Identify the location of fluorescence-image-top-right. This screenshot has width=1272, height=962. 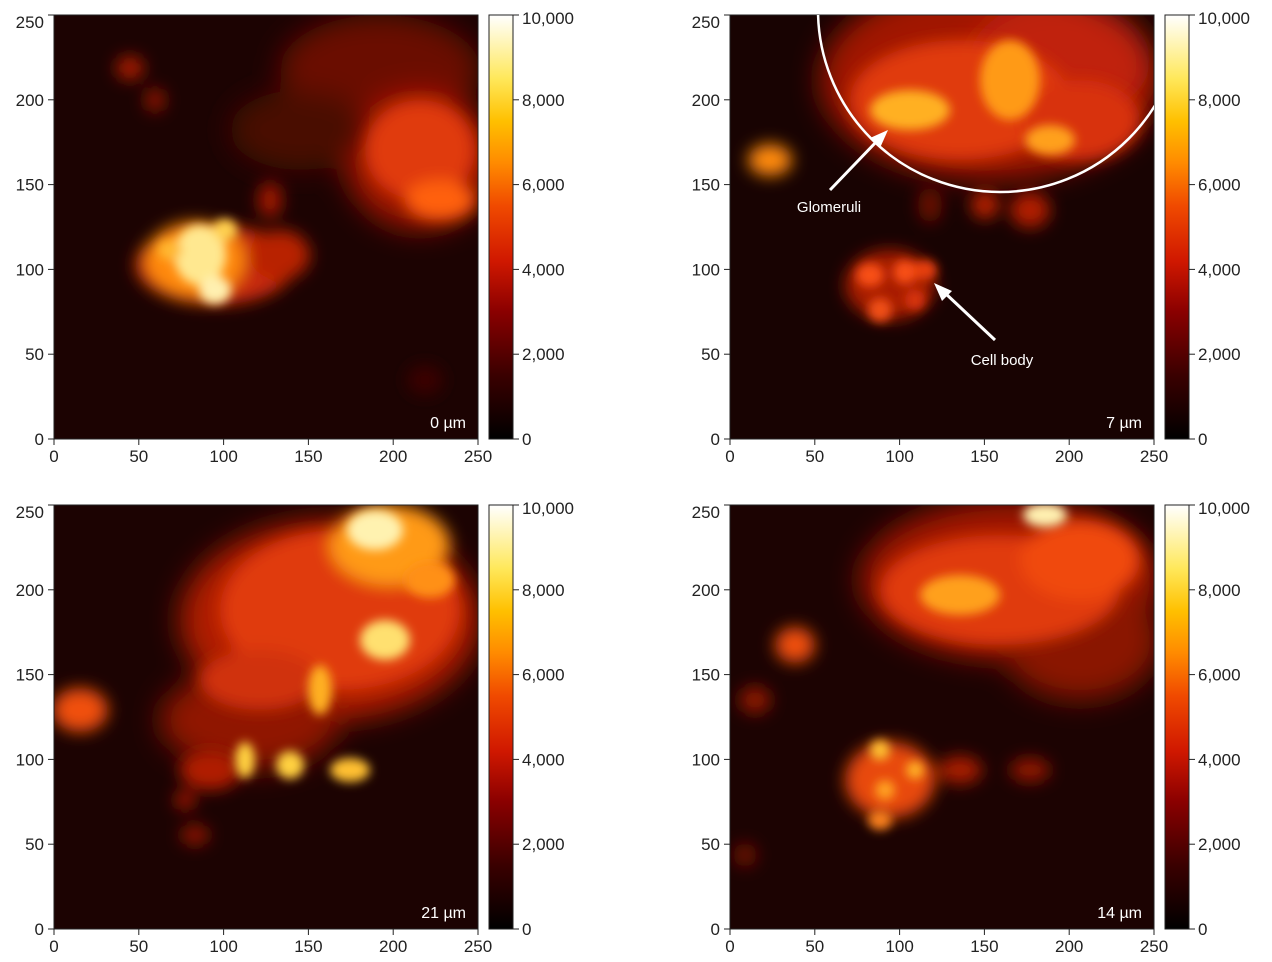
(942, 227).